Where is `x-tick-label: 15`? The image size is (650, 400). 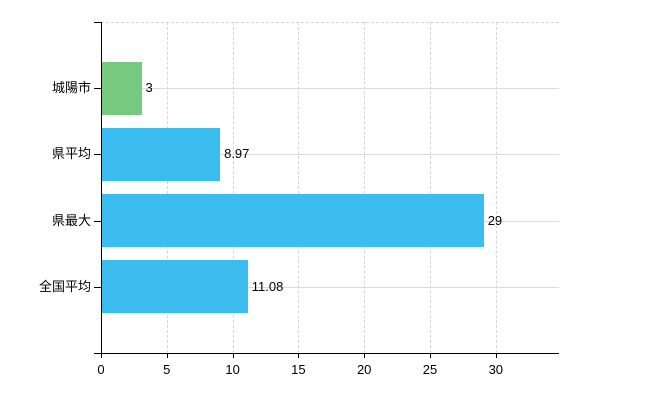
x-tick-label: 15 is located at coordinates (298, 369).